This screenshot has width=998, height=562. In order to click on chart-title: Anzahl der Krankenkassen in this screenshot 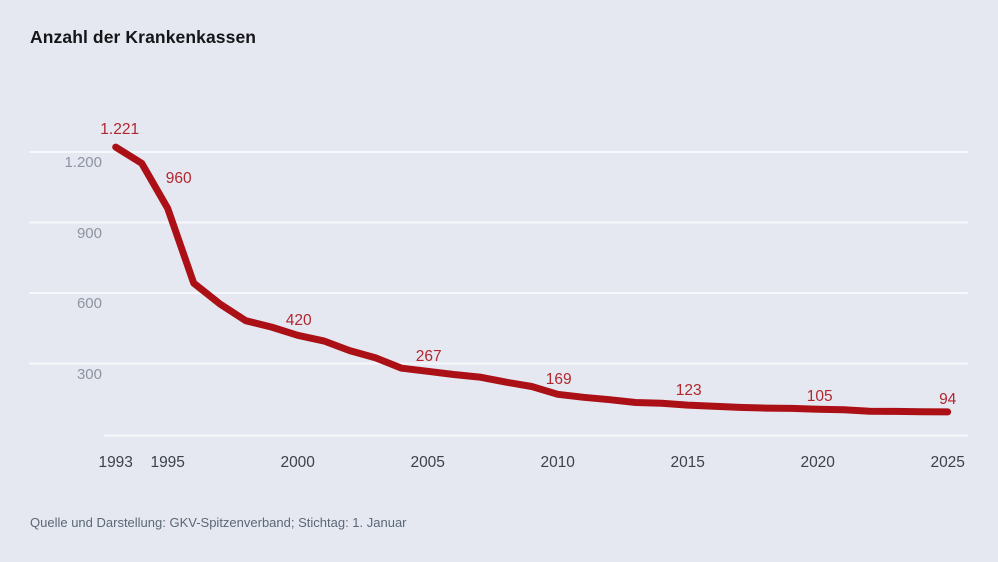, I will do `click(143, 37)`.